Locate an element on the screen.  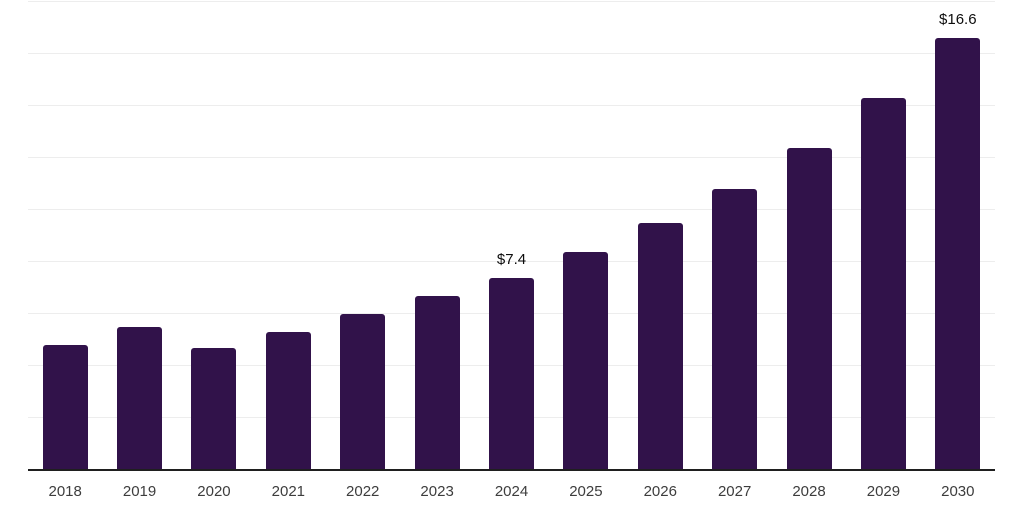
x-tick-label-2029: 2029 is located at coordinates (883, 491).